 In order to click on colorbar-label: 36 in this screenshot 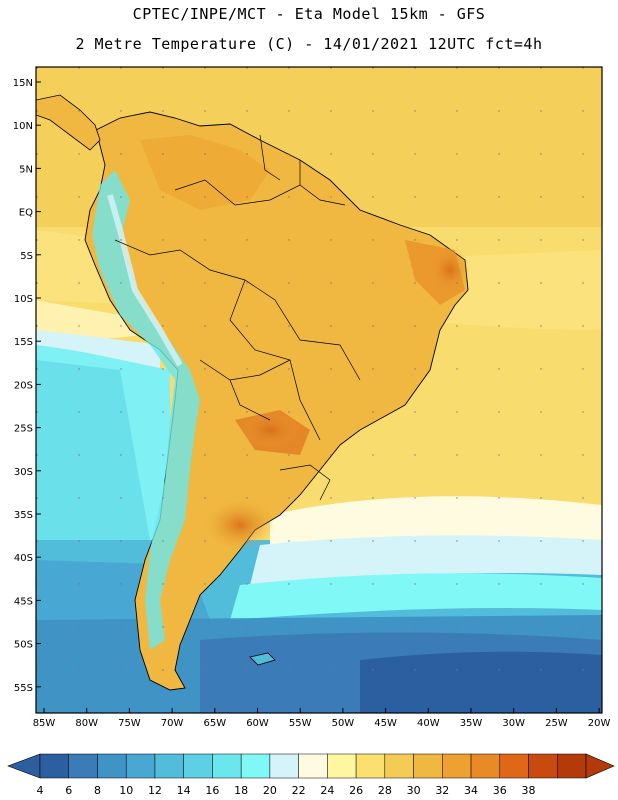, I will do `click(500, 790)`.